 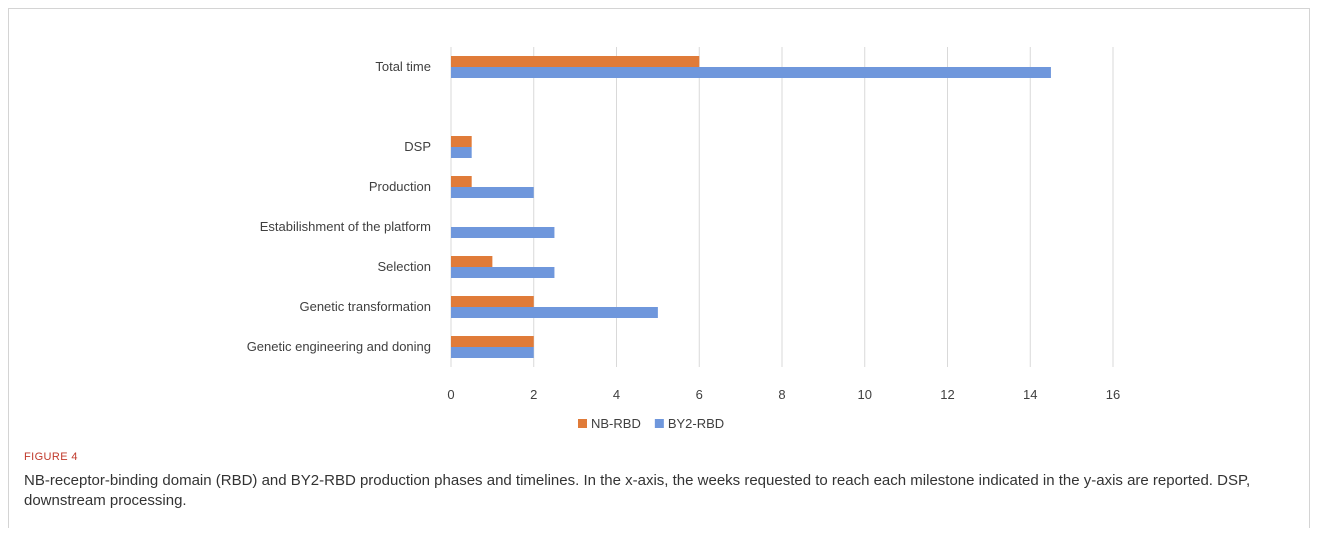 What do you see at coordinates (450, 394) in the screenshot?
I see `x-tick-label-0: 0` at bounding box center [450, 394].